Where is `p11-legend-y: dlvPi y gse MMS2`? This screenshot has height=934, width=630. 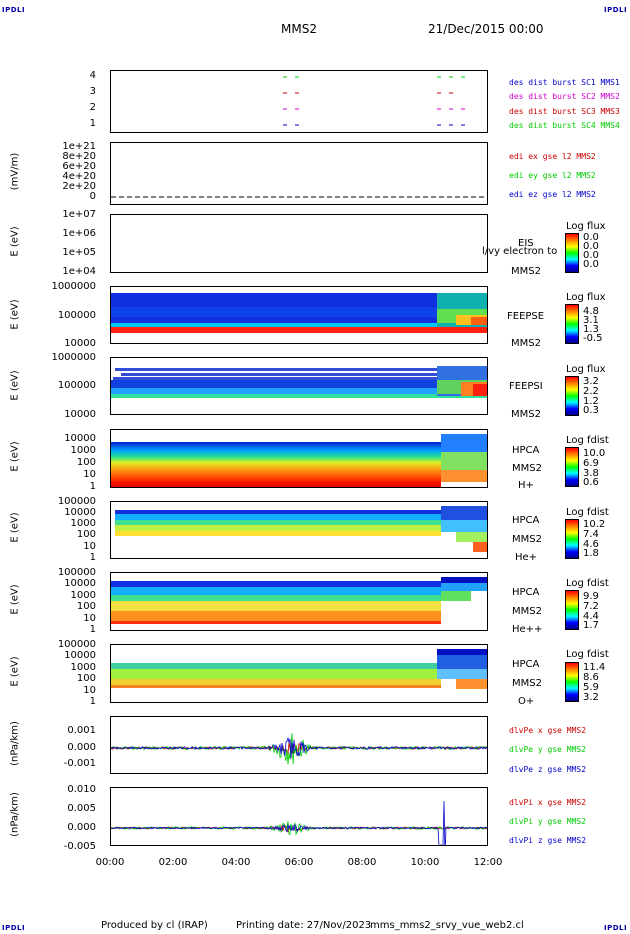
p11-legend-y: dlvPi y gse MMS2 is located at coordinates (548, 821).